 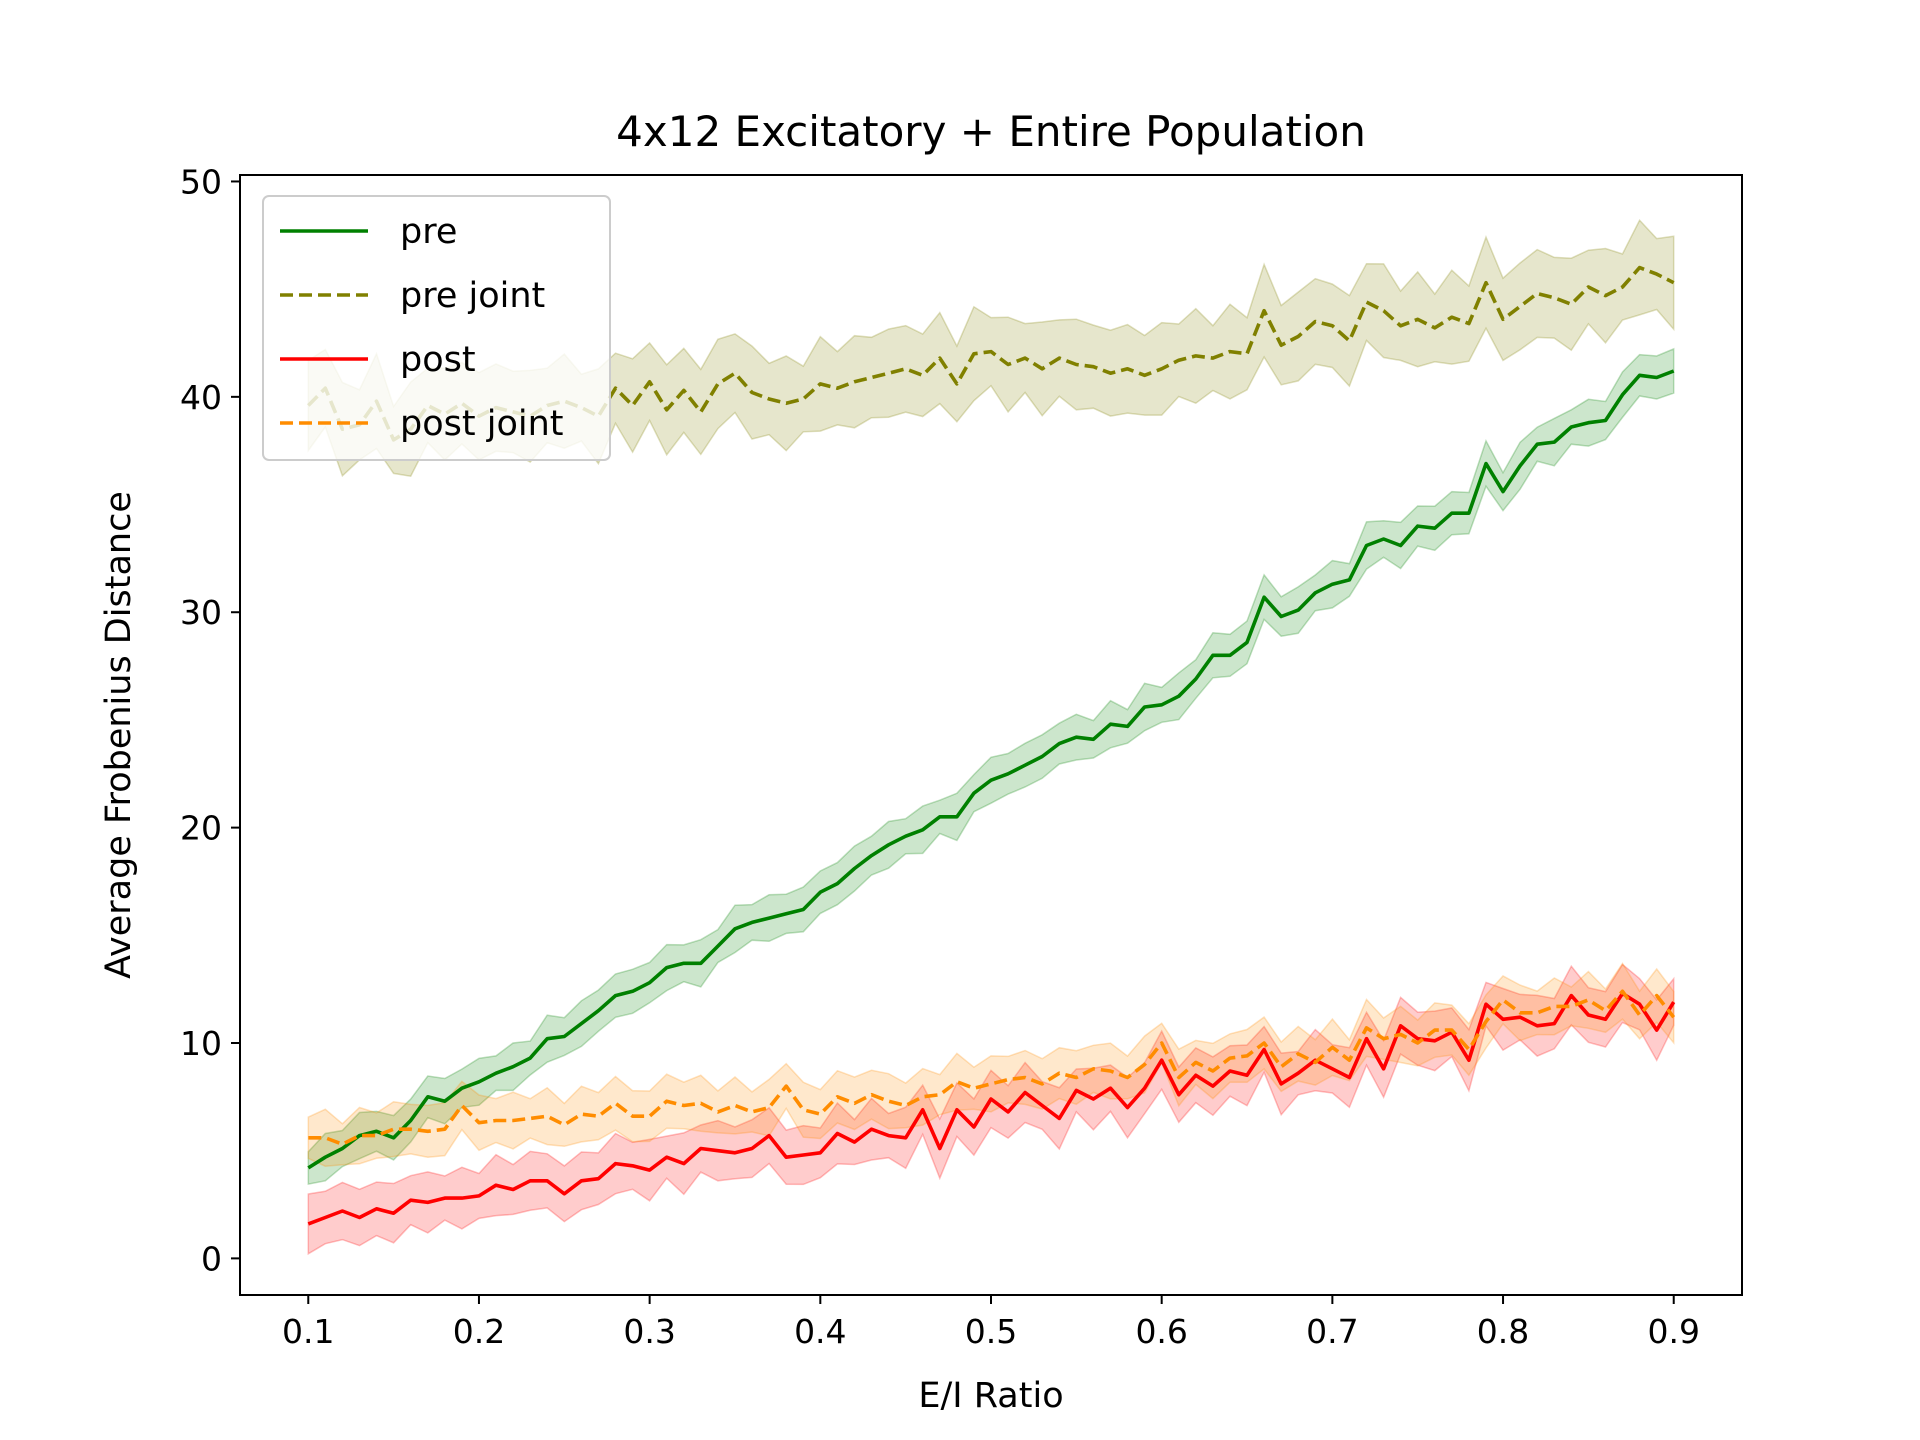 I want to click on y-tick-label: 10, so click(x=201, y=1043).